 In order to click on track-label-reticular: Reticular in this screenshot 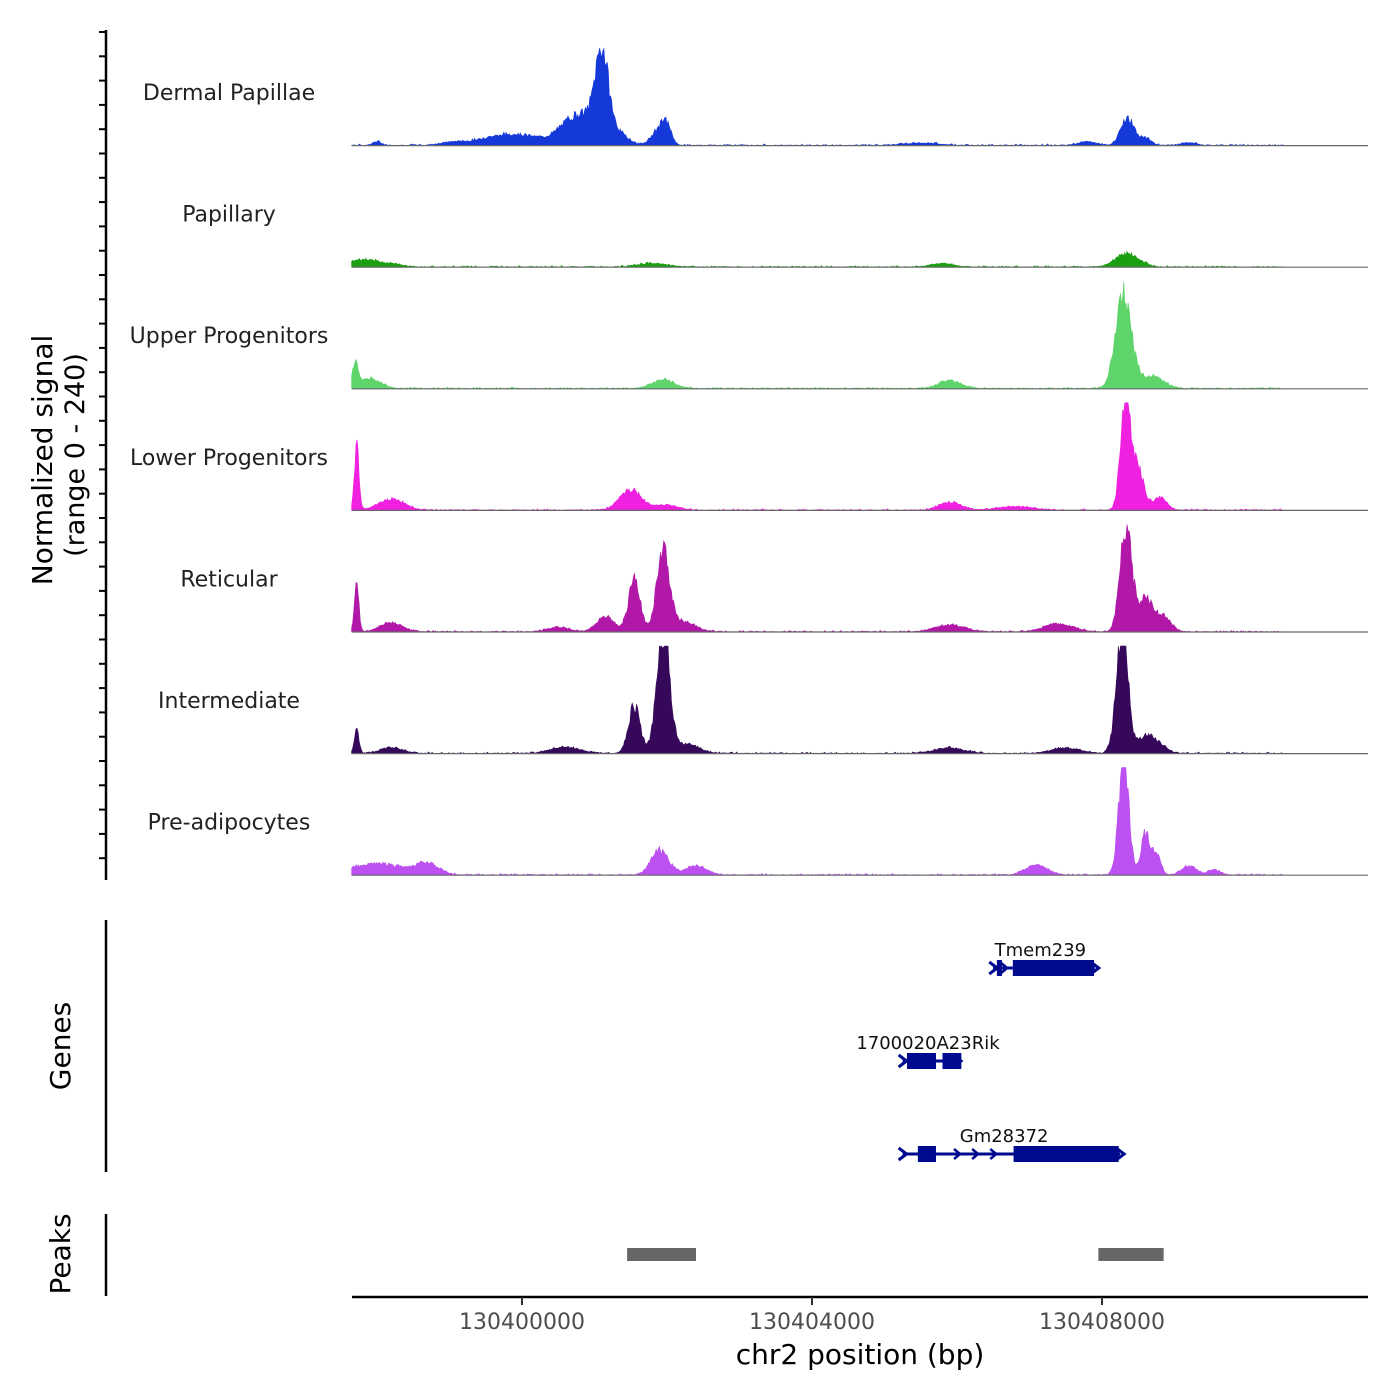, I will do `click(229, 579)`.